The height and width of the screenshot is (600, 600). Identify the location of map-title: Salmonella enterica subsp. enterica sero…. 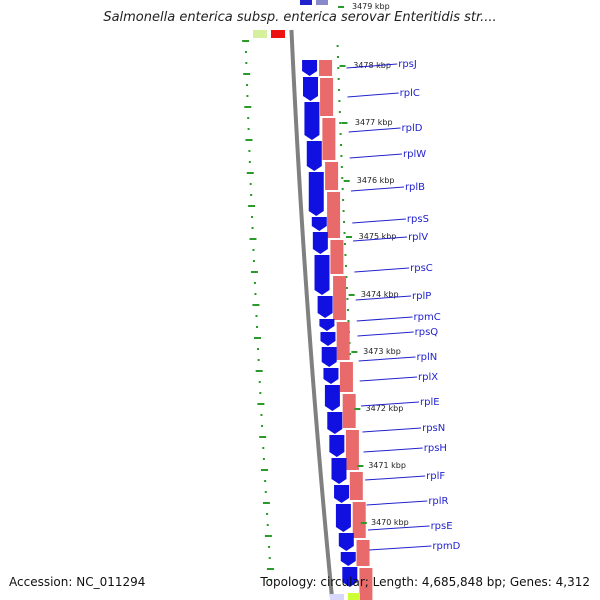
(300, 17).